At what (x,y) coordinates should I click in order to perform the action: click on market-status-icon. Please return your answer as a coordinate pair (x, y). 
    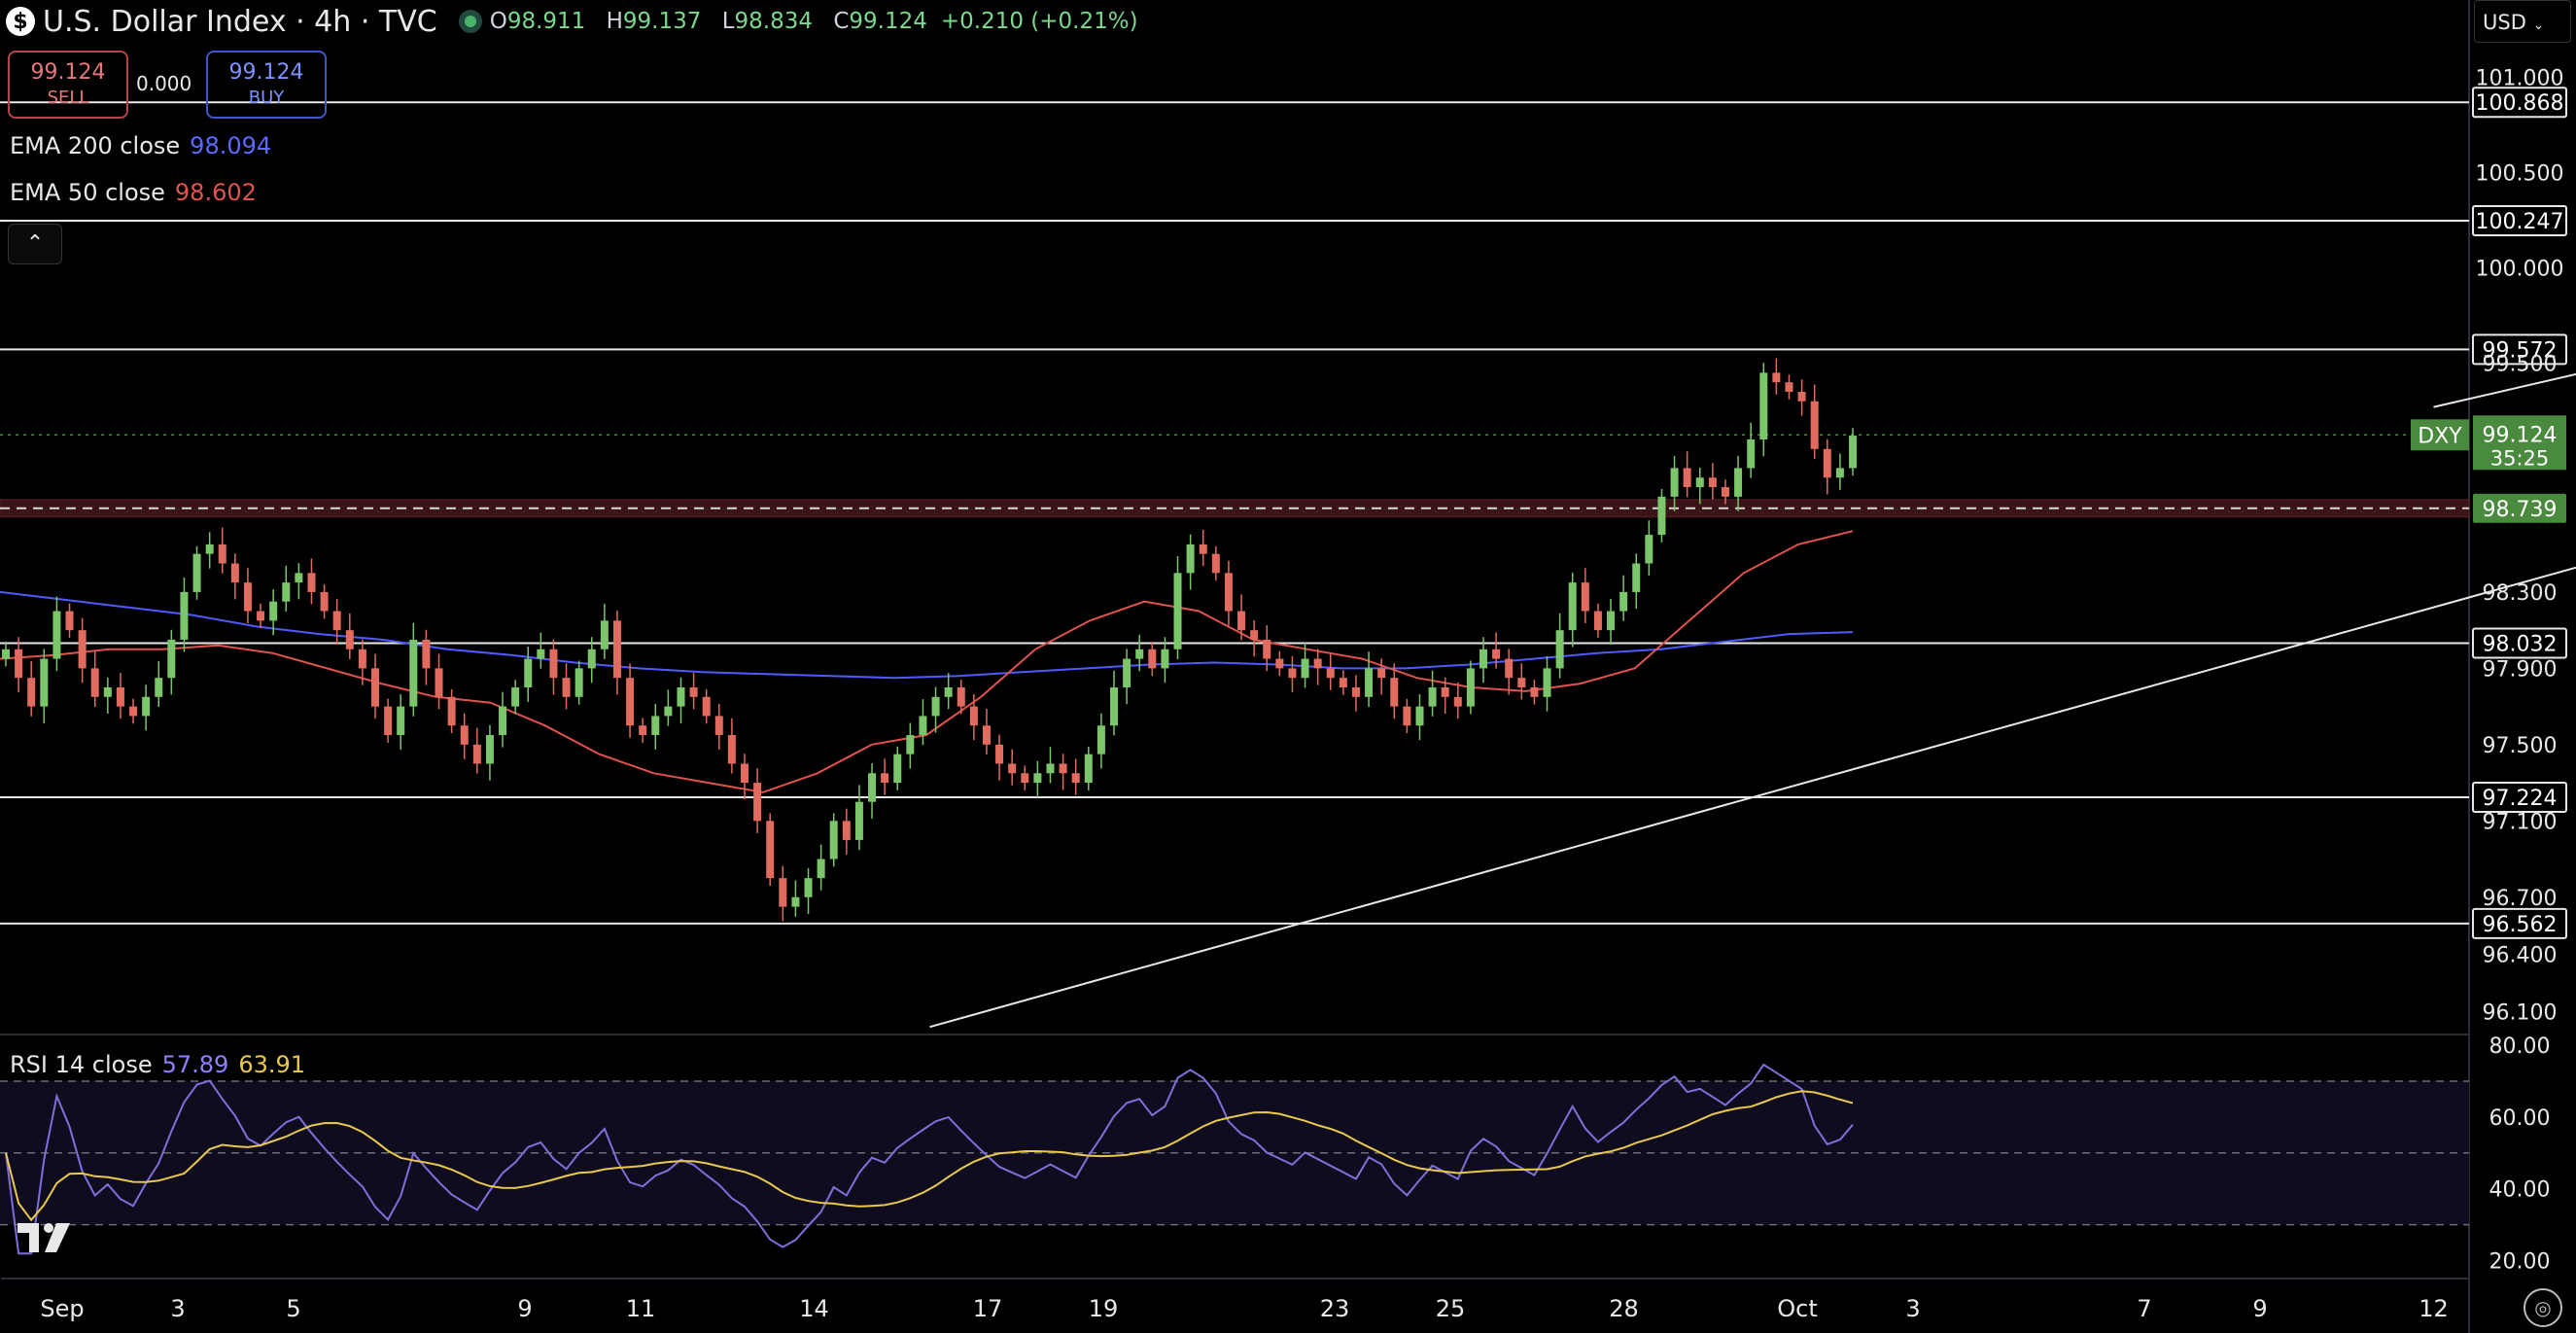
    Looking at the image, I should click on (470, 21).